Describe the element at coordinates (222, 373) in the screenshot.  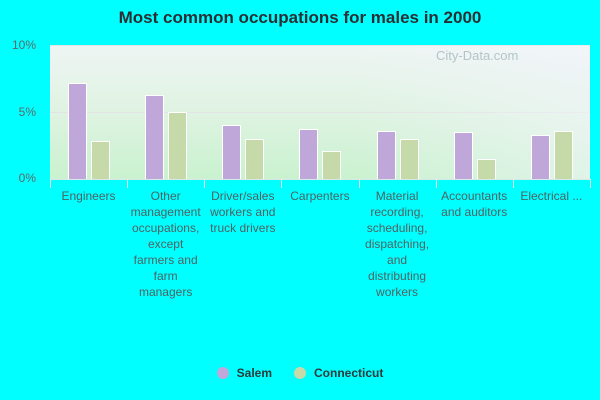
I see `salem-swatch-icon` at that location.